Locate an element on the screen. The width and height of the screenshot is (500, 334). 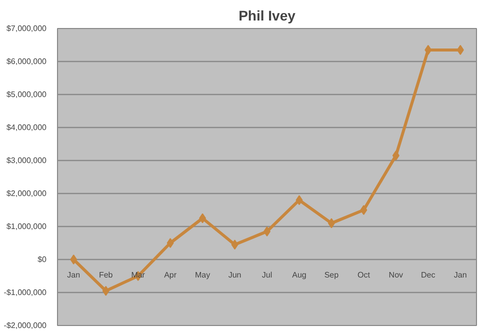
x-tick-label: Nov is located at coordinates (396, 275).